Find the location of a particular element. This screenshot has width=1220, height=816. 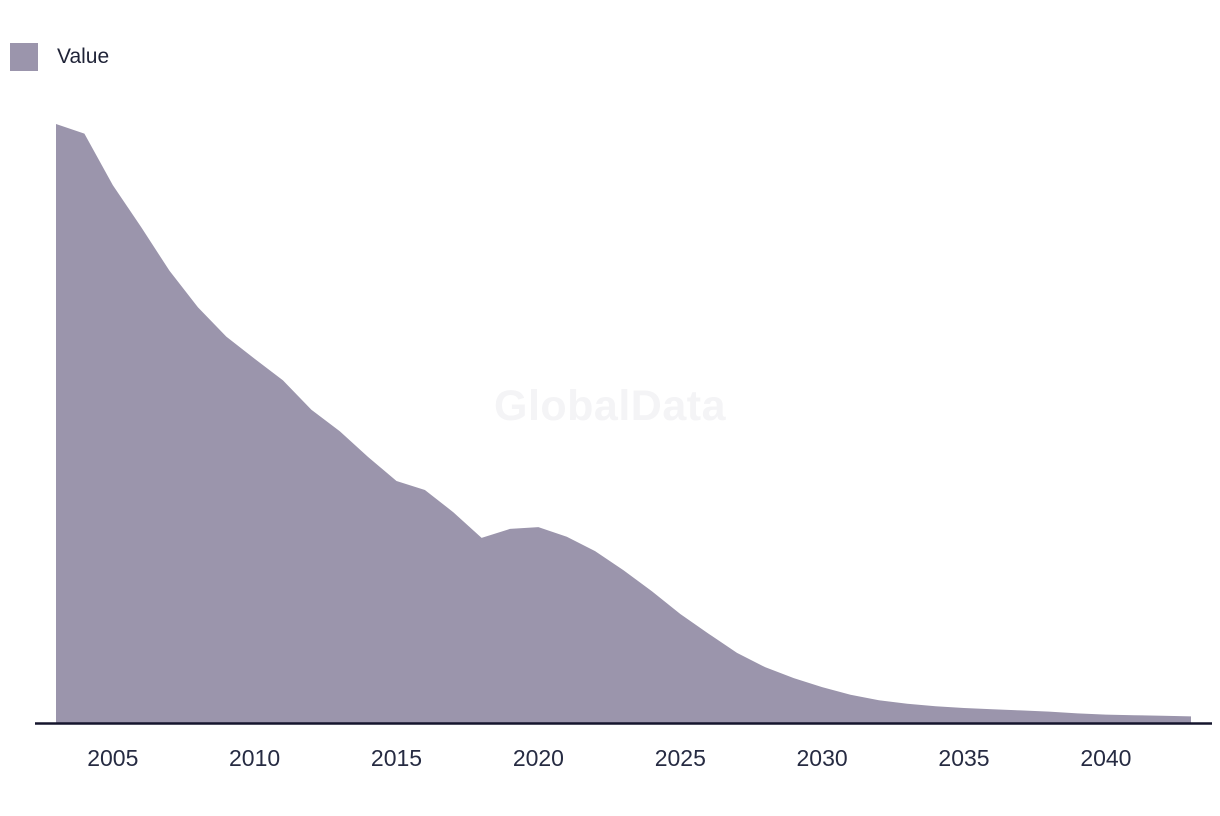

legend-swatch is located at coordinates (24, 57).